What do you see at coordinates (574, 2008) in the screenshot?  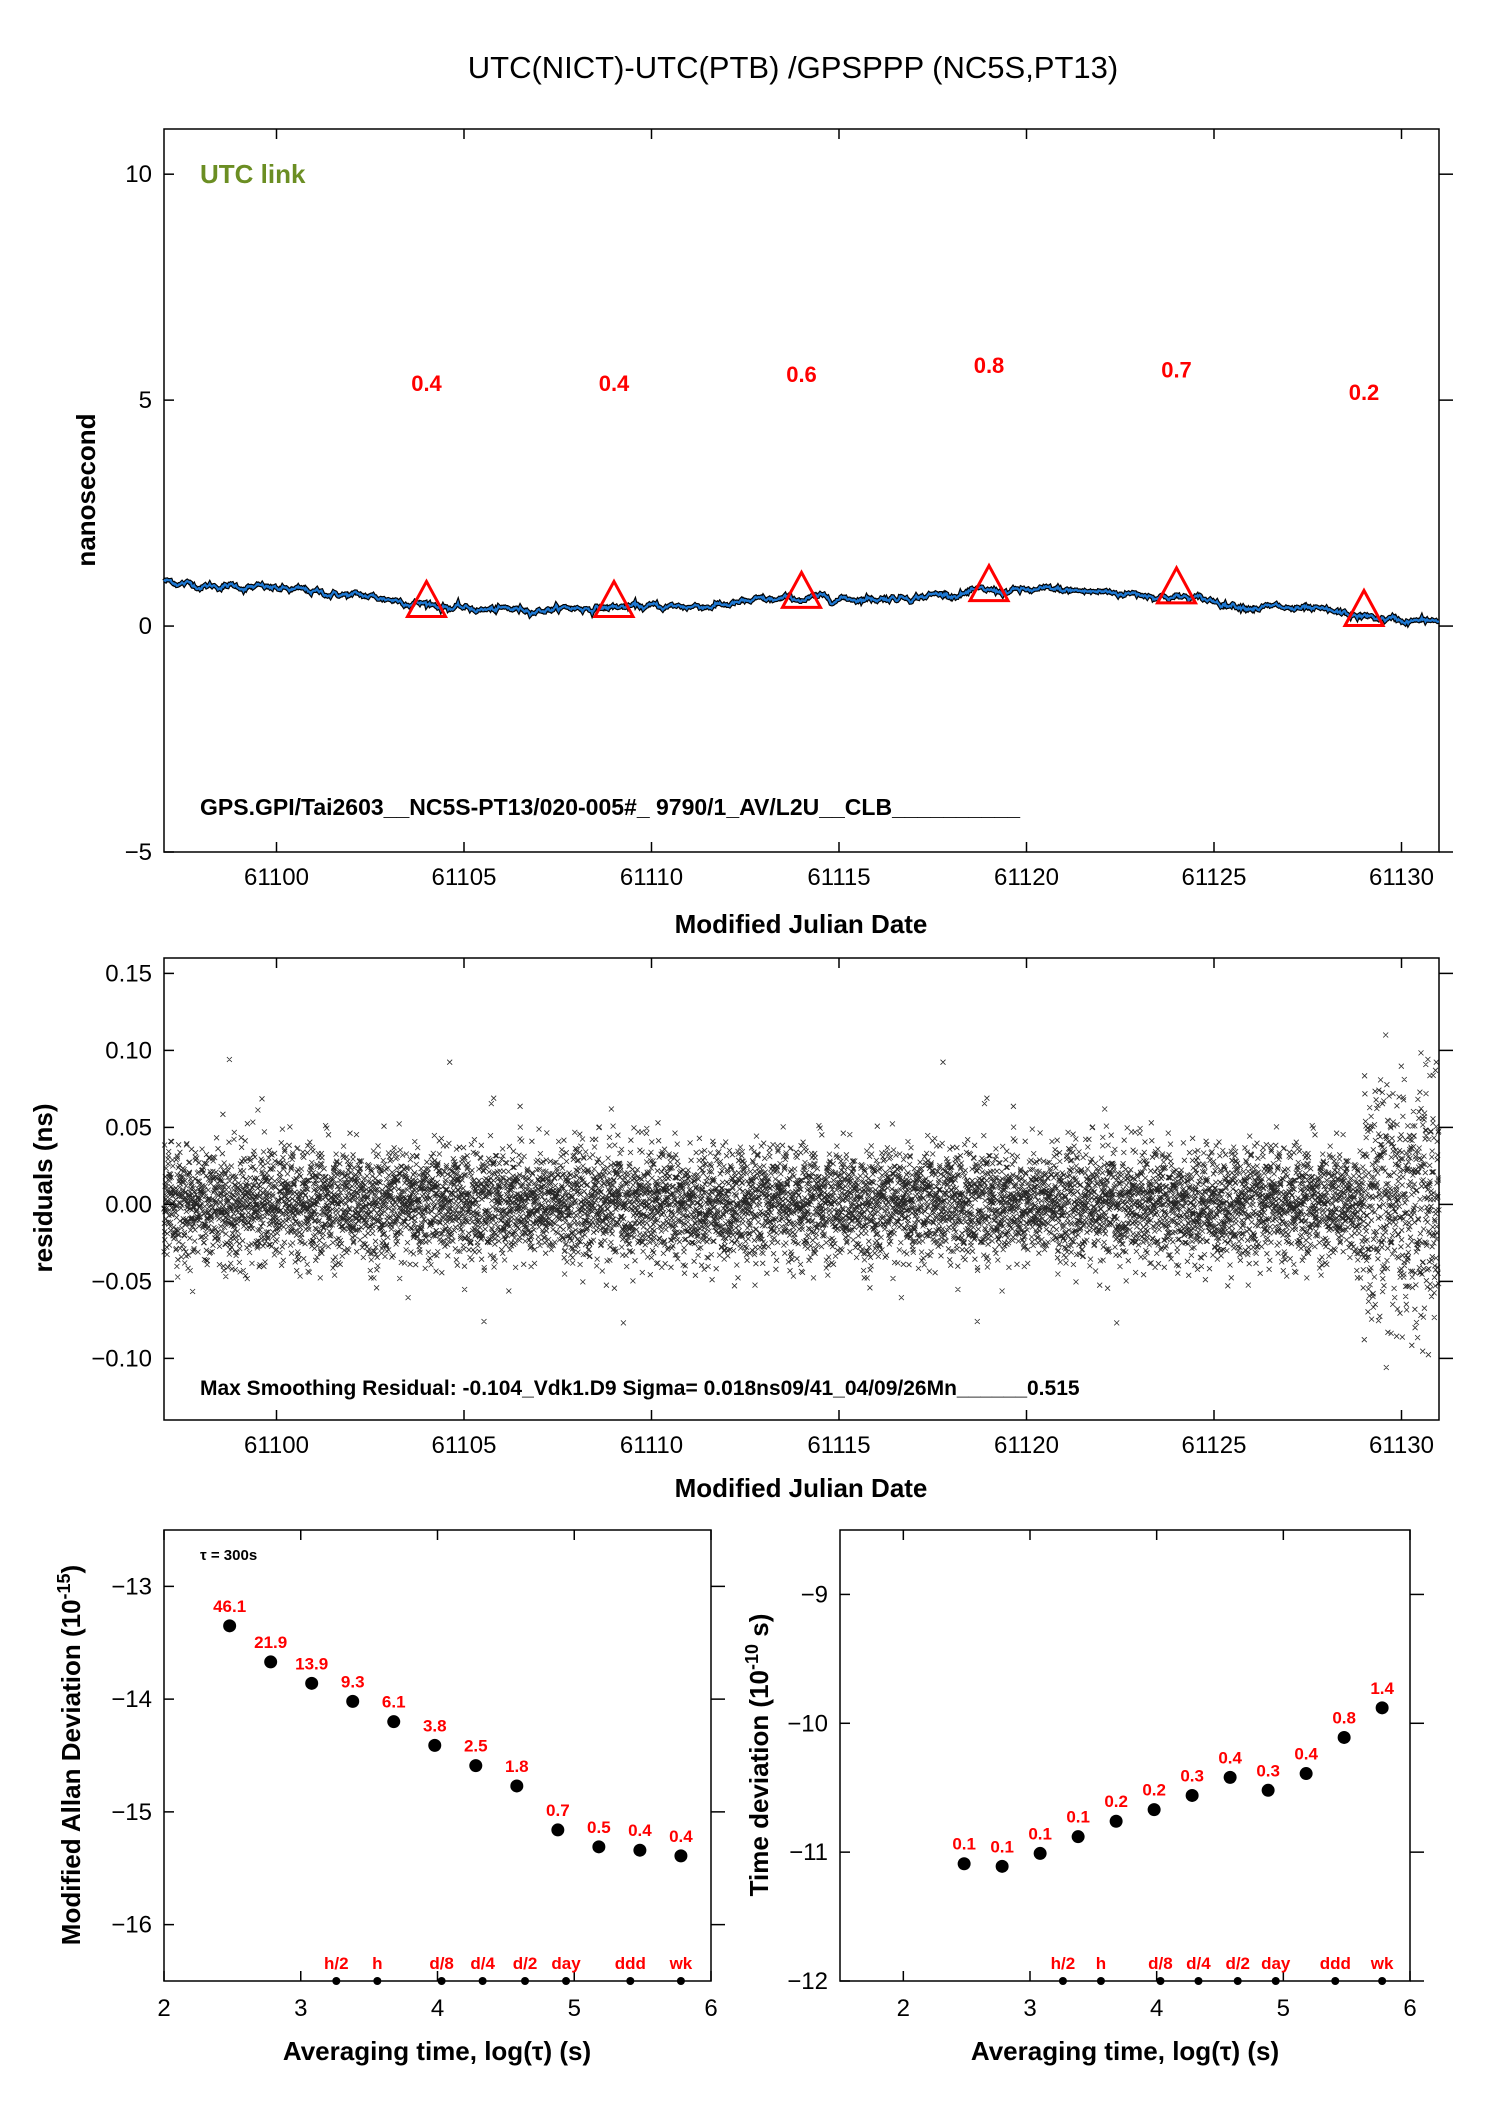 I see `mdev-xtick-label: 5` at bounding box center [574, 2008].